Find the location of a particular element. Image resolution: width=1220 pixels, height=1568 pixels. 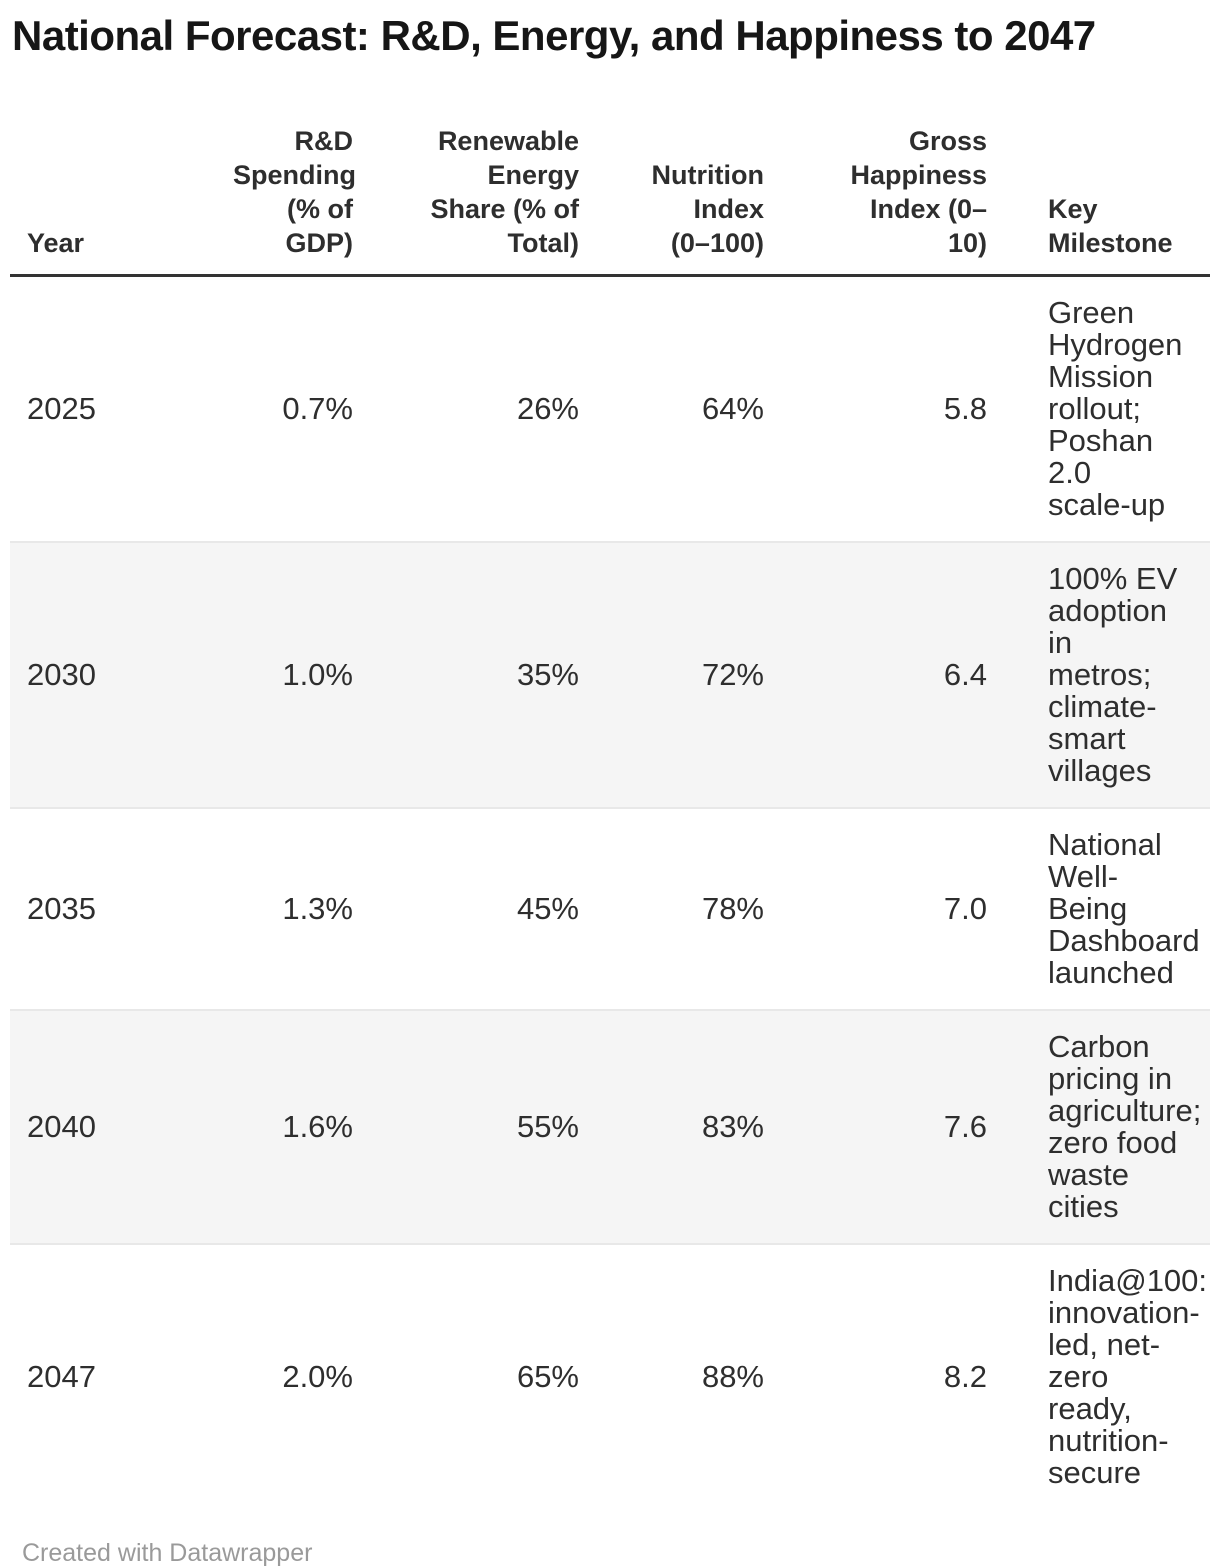

cell-happiness-index: 6.4 is located at coordinates (965, 675).